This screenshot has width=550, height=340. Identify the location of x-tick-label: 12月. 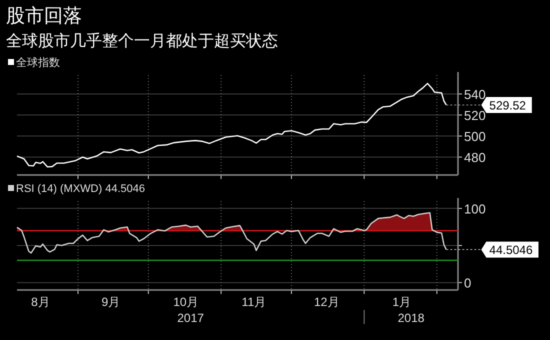
(327, 302).